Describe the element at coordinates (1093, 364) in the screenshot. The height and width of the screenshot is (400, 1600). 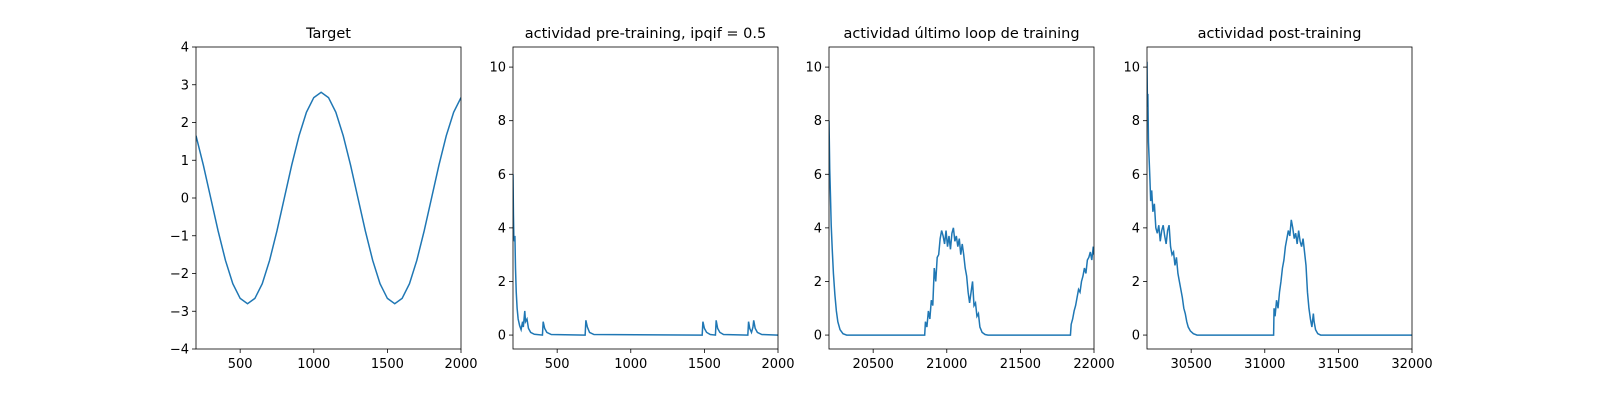
I see `x-tick-label: 22000` at that location.